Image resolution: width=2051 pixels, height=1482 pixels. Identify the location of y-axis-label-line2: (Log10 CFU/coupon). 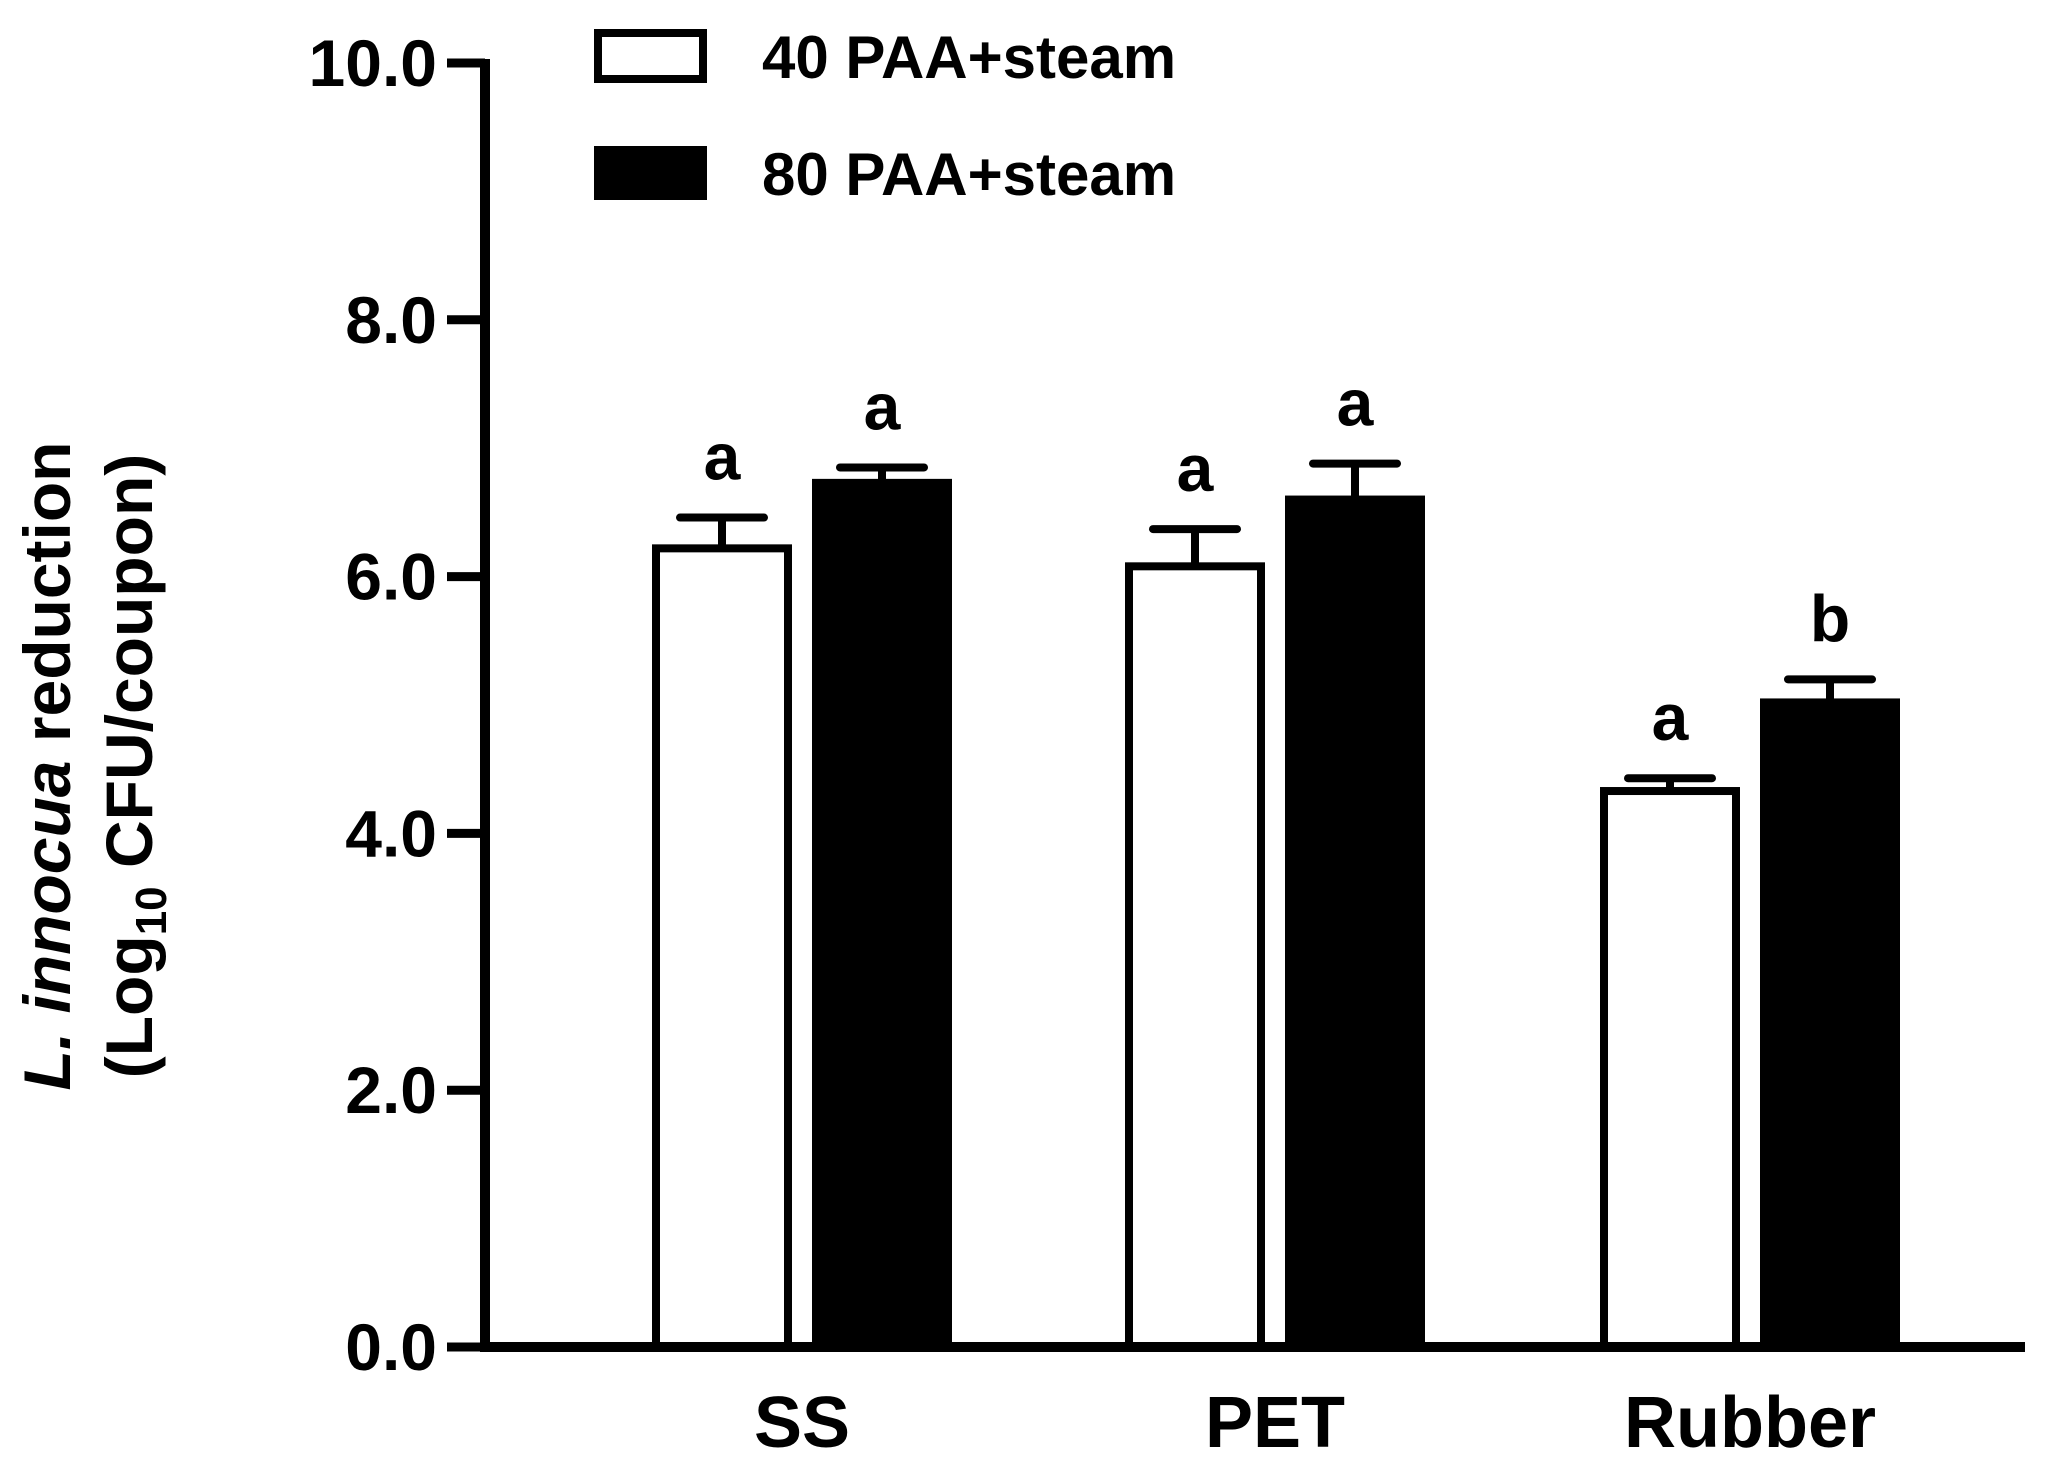
(134, 766).